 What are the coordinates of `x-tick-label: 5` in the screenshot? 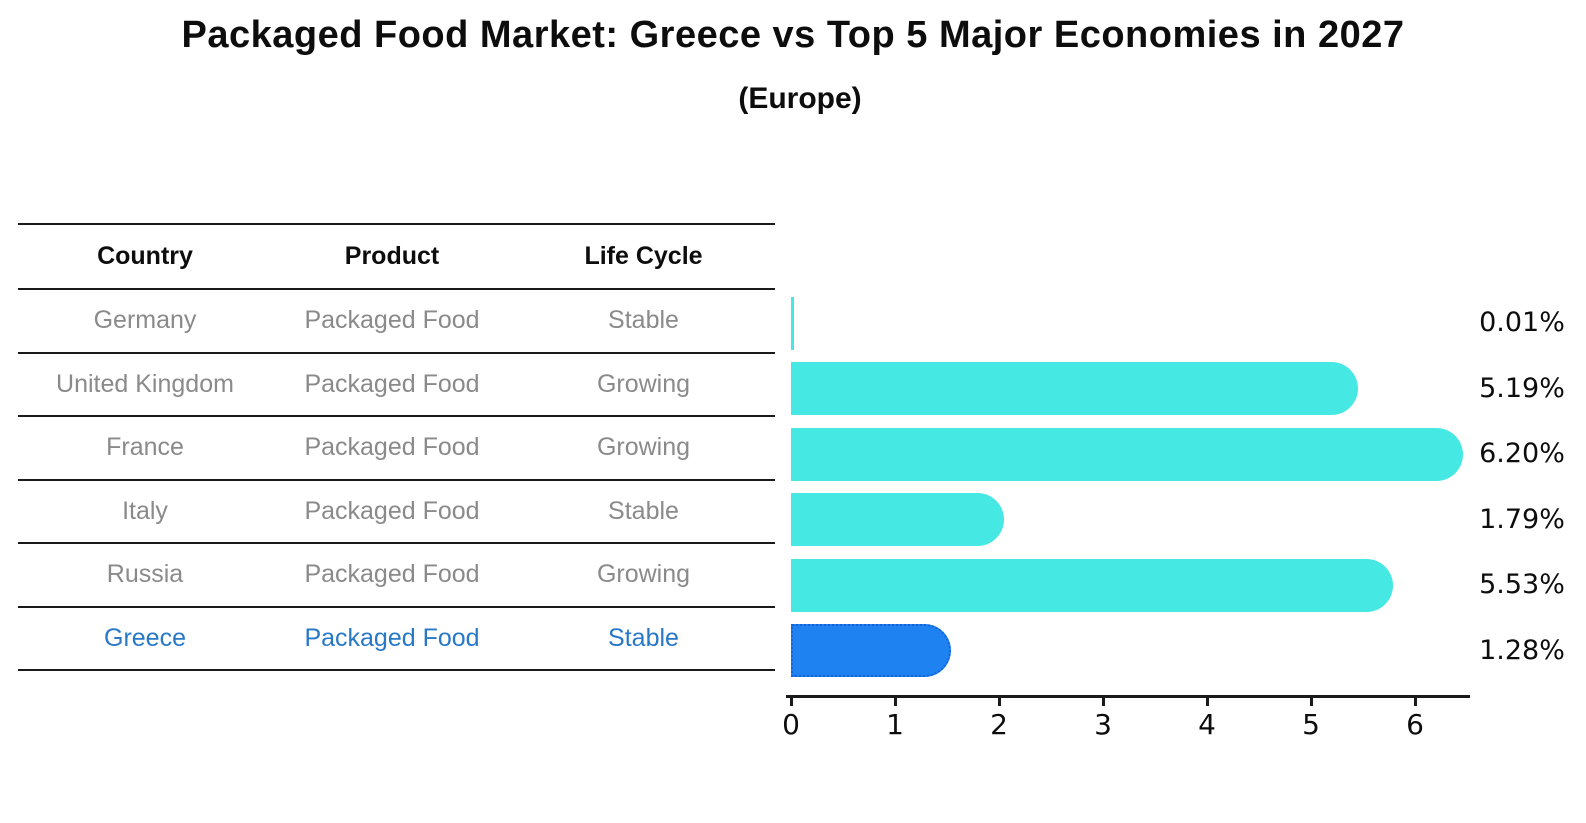 It's located at (1311, 724).